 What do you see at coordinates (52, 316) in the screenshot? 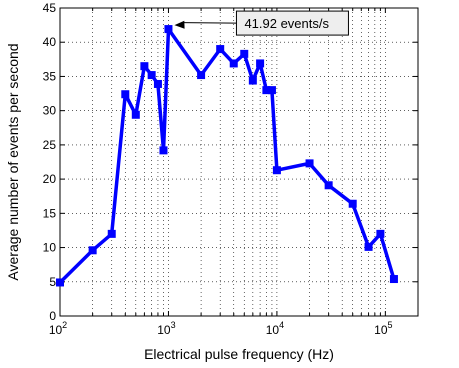
I see `y-tick-label: 0` at bounding box center [52, 316].